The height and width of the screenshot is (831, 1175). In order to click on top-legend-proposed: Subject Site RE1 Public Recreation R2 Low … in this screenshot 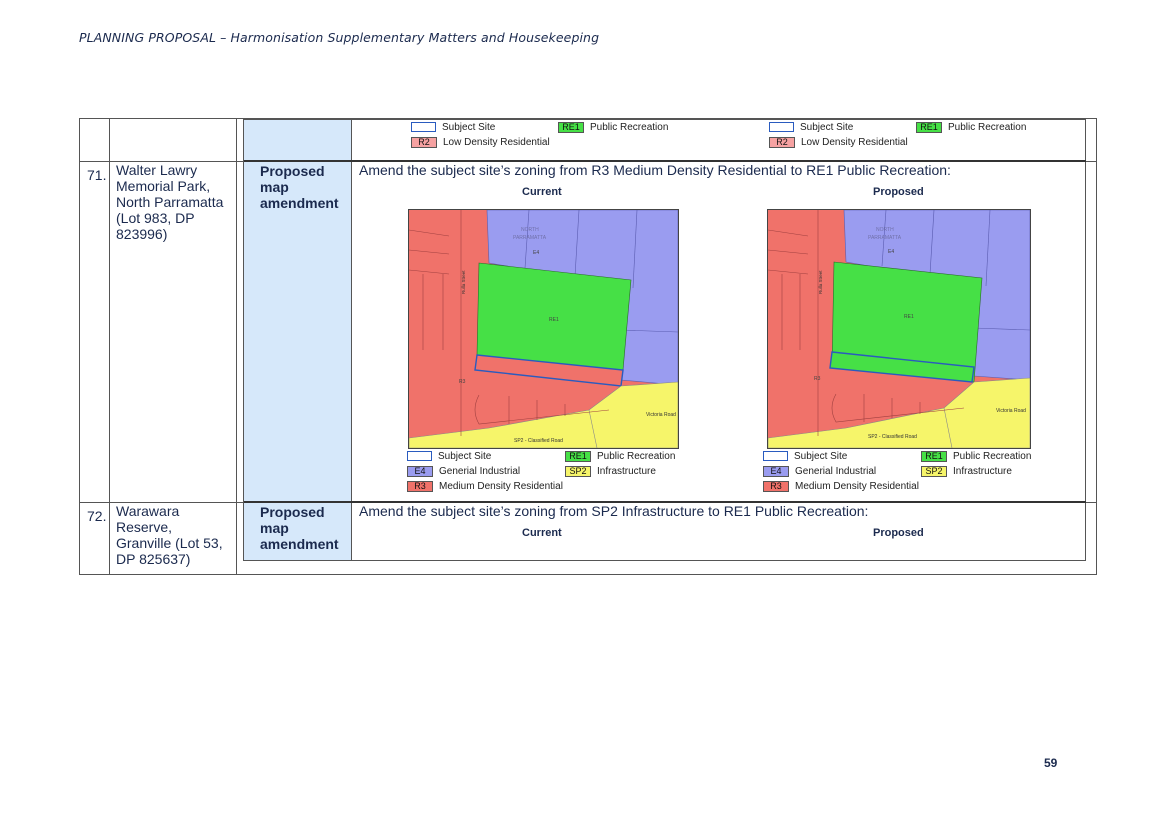, I will do `click(919, 139)`.